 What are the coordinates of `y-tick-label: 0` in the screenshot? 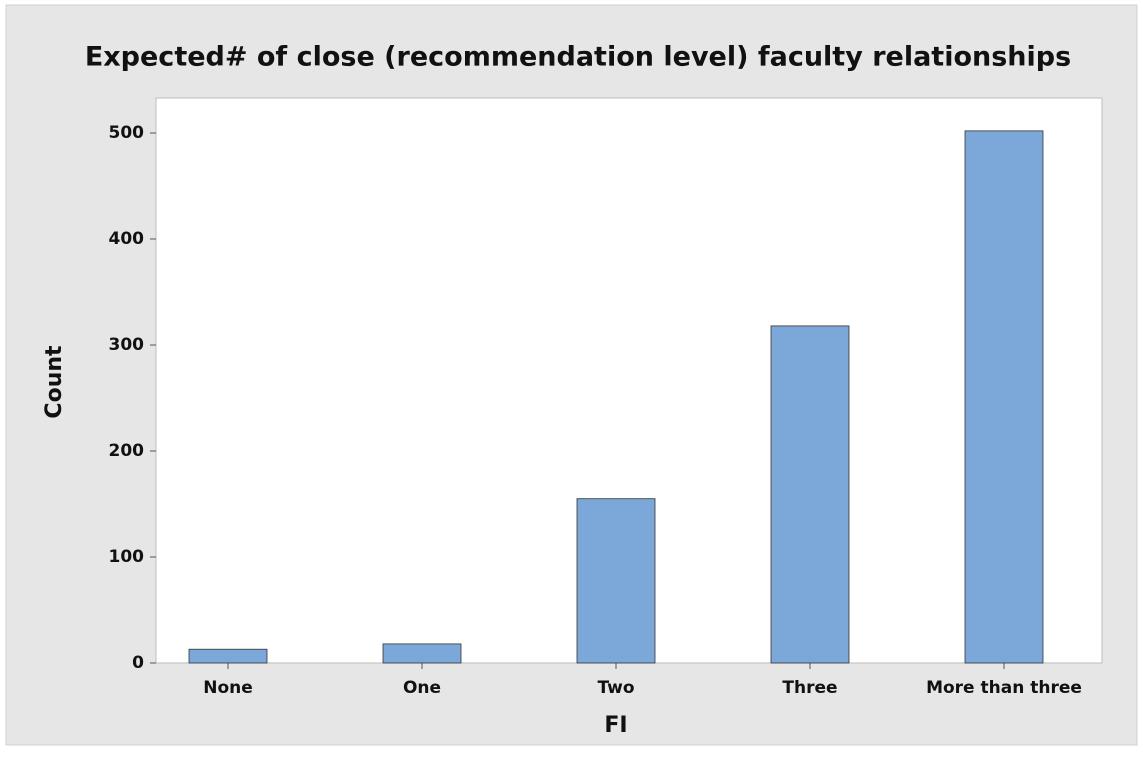 It's located at (138, 663).